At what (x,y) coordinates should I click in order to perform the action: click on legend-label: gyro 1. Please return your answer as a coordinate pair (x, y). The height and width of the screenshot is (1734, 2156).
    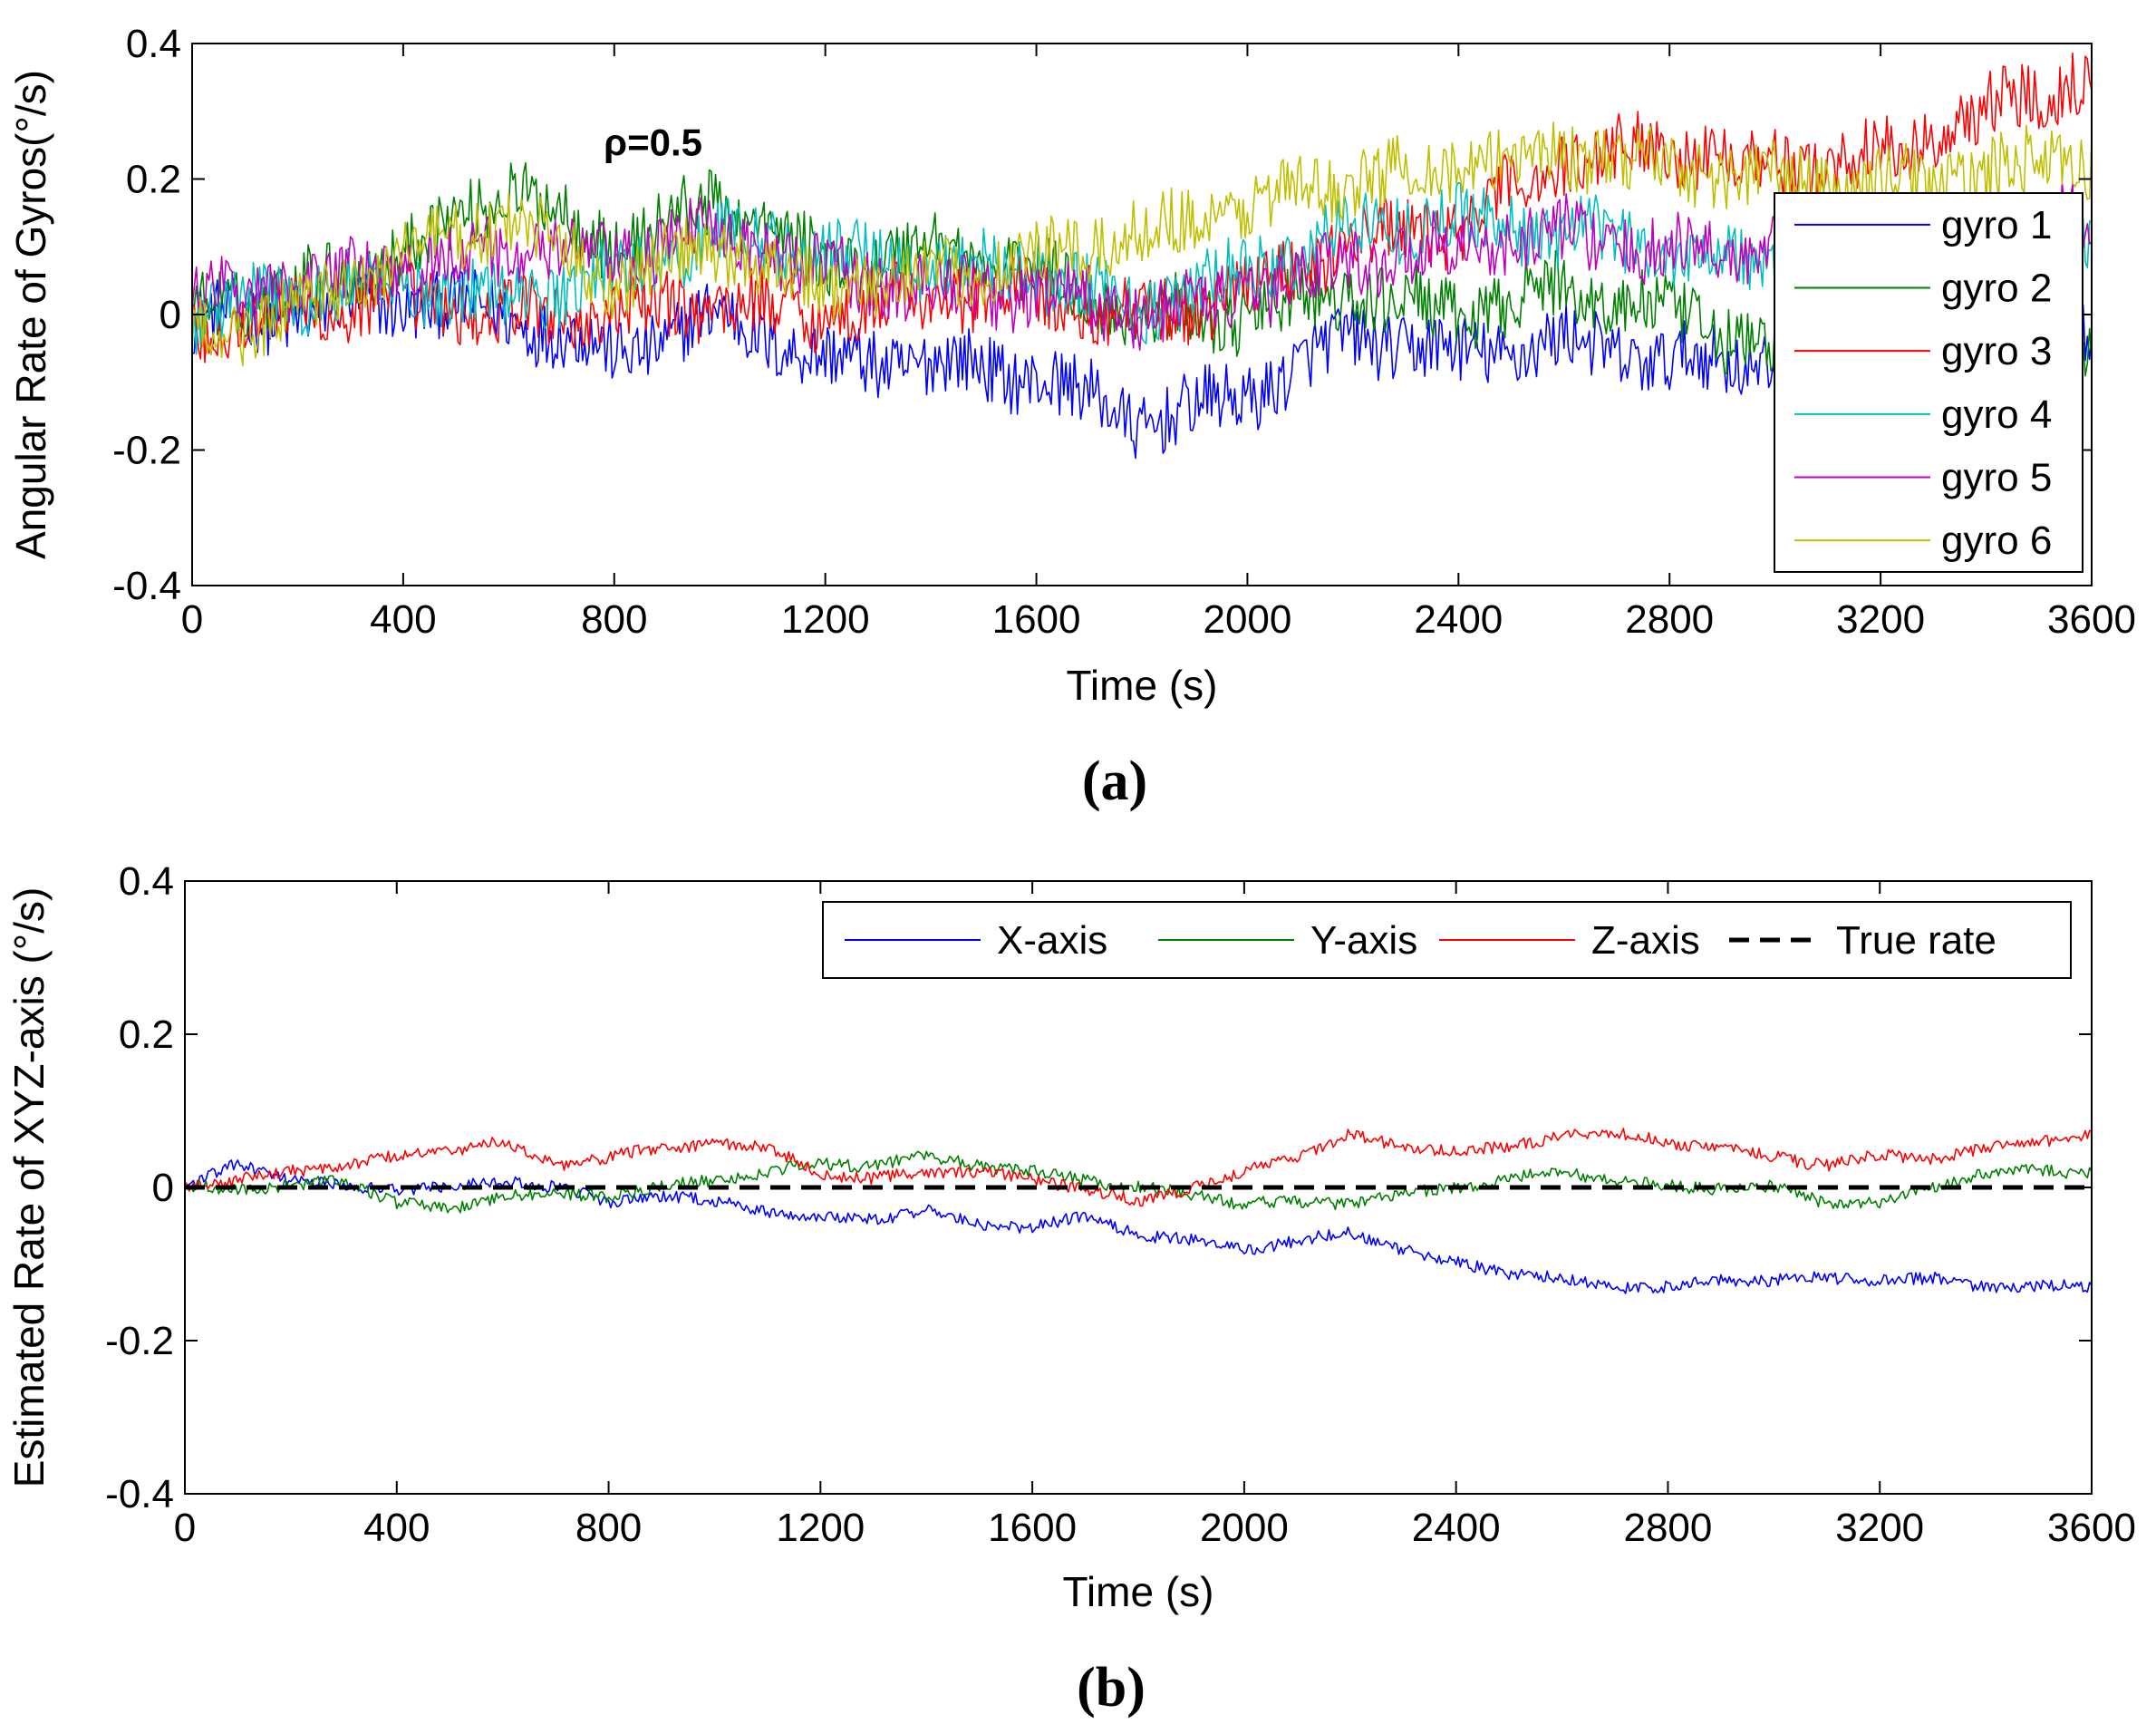
    Looking at the image, I should click on (1996, 225).